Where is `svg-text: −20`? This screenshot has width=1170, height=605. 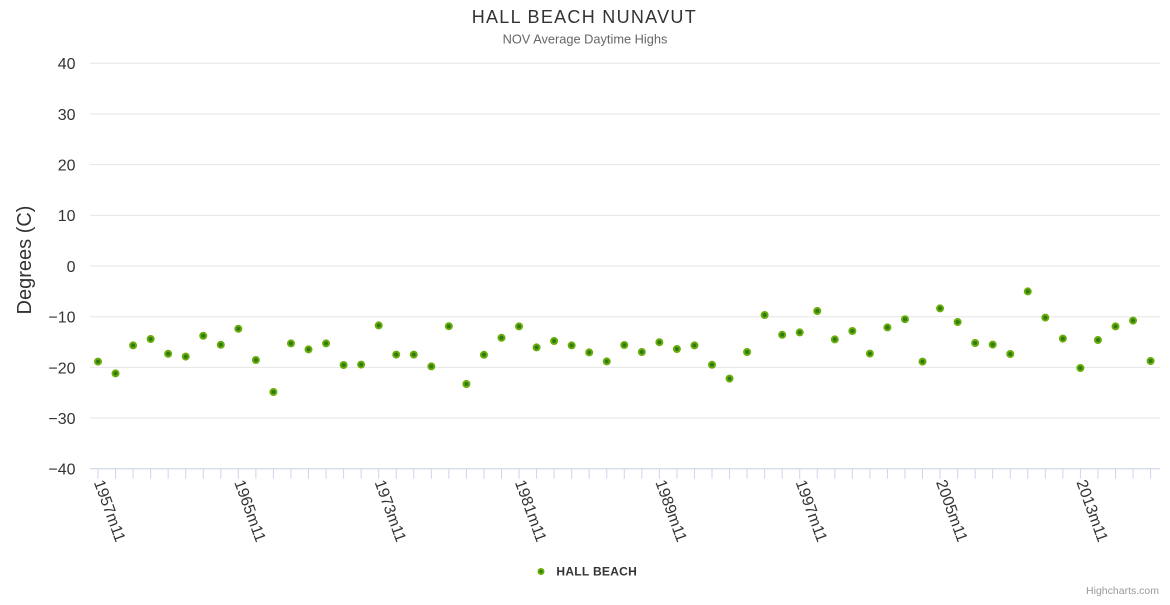 svg-text: −20 is located at coordinates (61, 368).